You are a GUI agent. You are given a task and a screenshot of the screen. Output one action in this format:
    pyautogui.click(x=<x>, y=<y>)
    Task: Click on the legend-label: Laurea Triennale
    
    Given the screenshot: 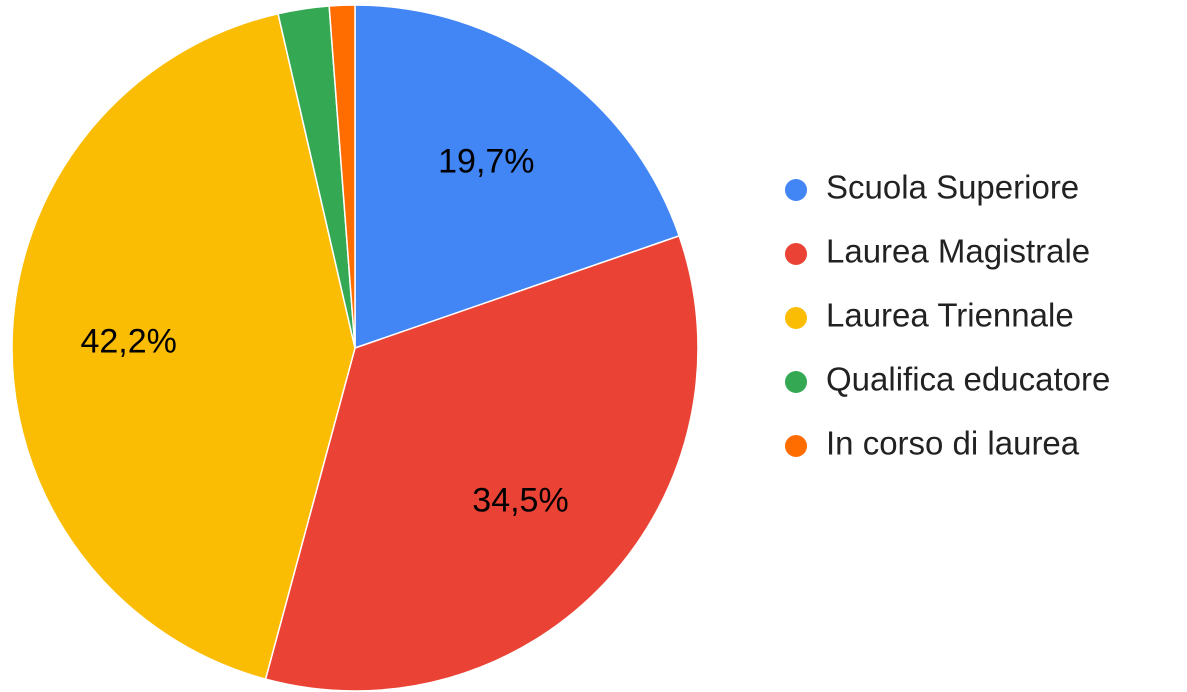 What is the action you would take?
    pyautogui.click(x=950, y=315)
    